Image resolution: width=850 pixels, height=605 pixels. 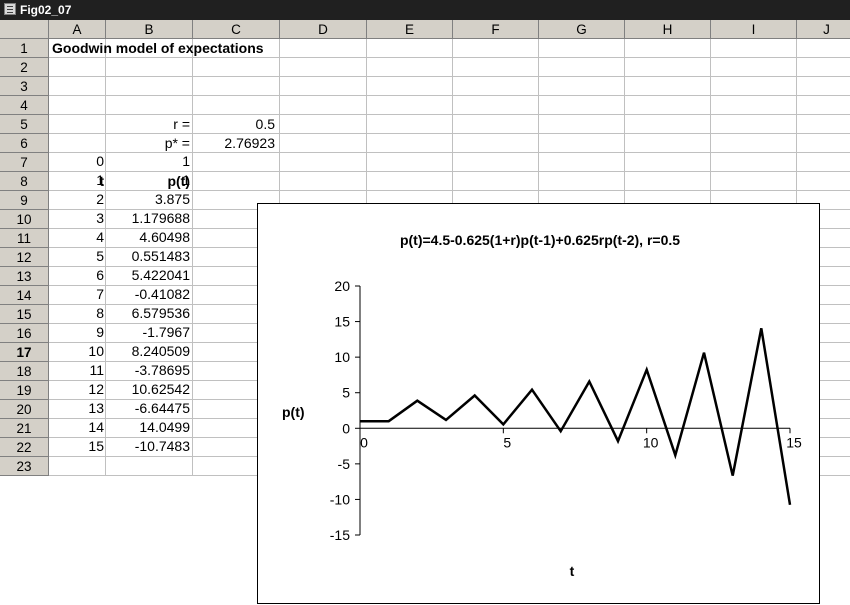 What do you see at coordinates (78, 180) in the screenshot?
I see `t-value: 1` at bounding box center [78, 180].